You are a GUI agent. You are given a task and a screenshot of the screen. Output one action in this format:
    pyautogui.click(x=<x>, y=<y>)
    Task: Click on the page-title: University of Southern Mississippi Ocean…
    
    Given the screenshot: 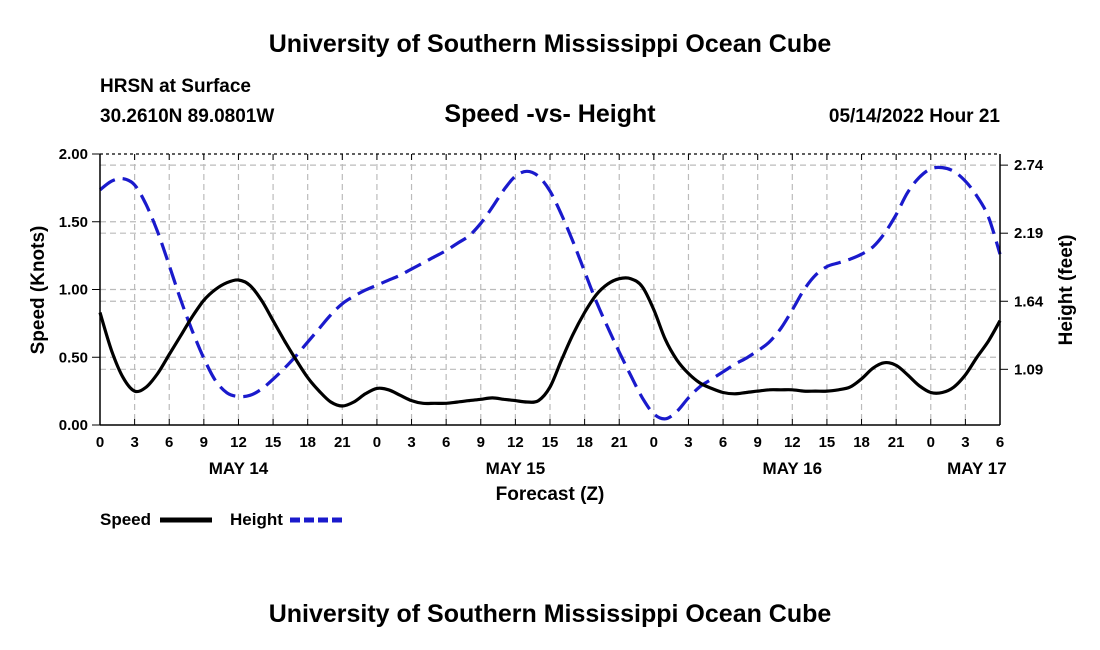 What is the action you would take?
    pyautogui.click(x=550, y=44)
    